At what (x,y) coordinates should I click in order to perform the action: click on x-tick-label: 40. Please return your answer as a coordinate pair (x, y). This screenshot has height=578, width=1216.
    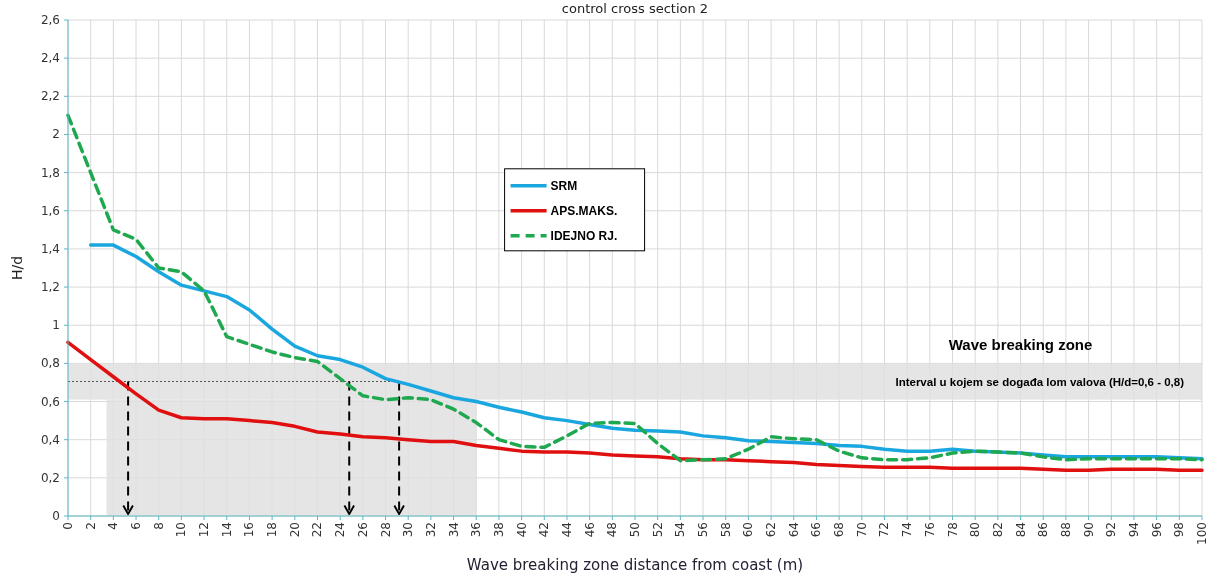
    Looking at the image, I should click on (521, 530).